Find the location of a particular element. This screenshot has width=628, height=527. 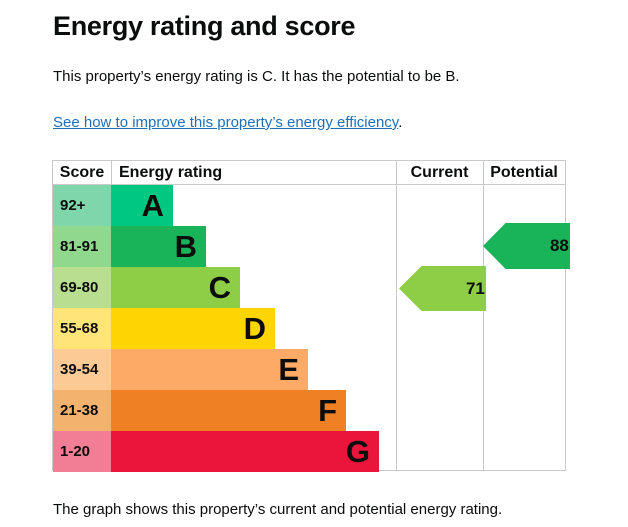

current-rating-value: 71 is located at coordinates (475, 288).